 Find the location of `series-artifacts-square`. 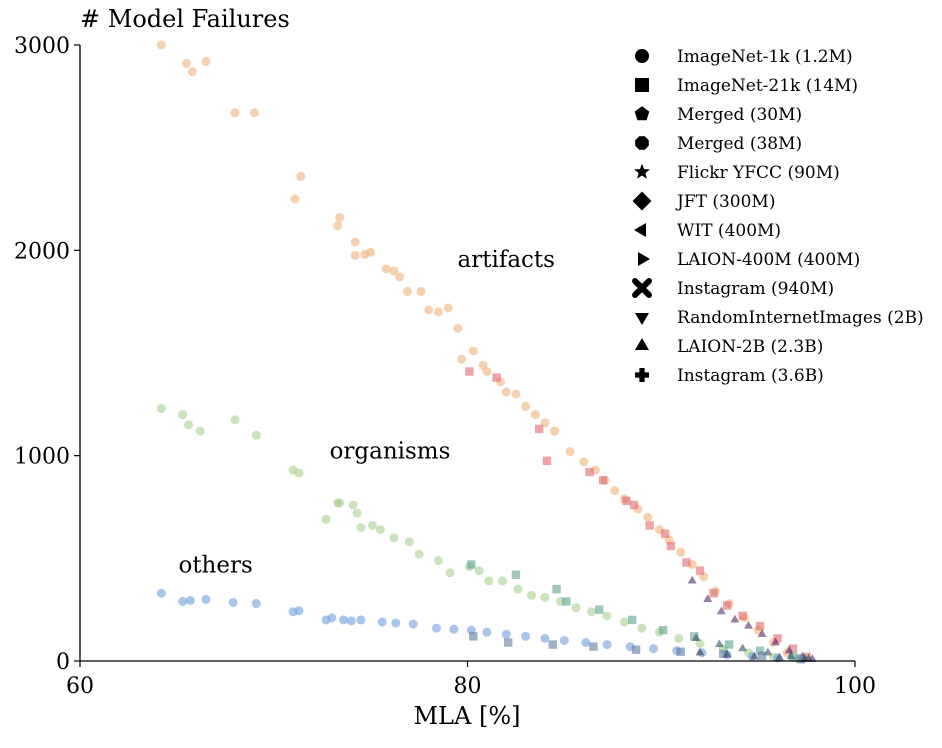

series-artifacts-square is located at coordinates (638, 514).